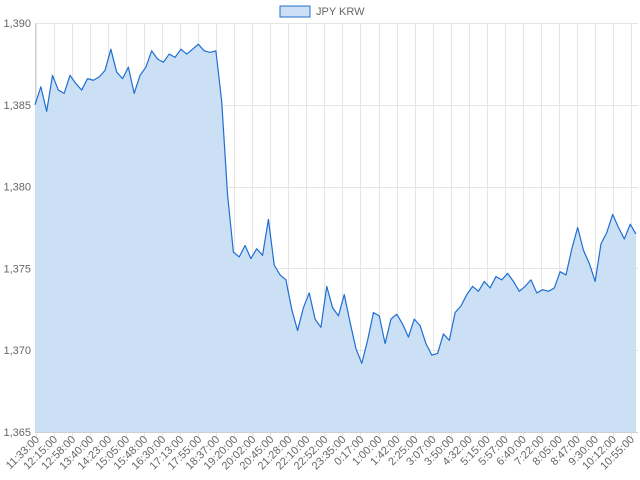  I want to click on y-axis: 1,365 1,370 1,375 1,380 1,385 1,390, so click(17, 228).